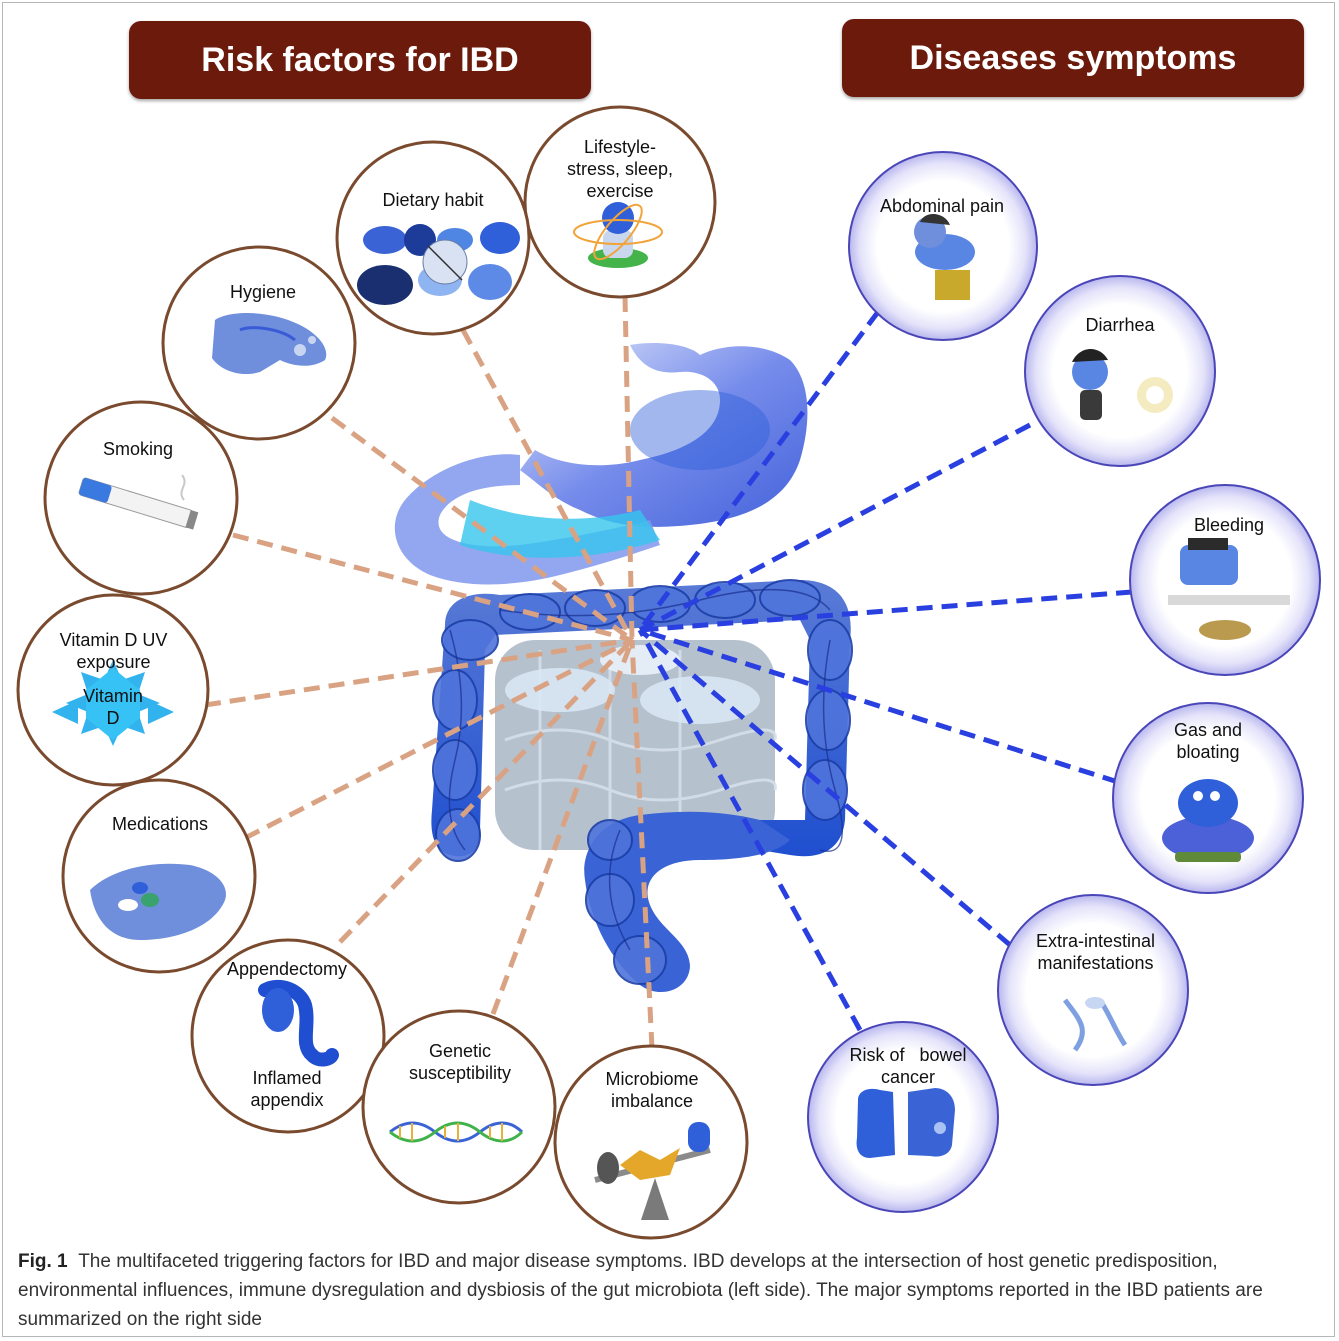 This screenshot has width=1339, height=1341. What do you see at coordinates (263, 292) in the screenshot?
I see `label-hygiene: Hygiene` at bounding box center [263, 292].